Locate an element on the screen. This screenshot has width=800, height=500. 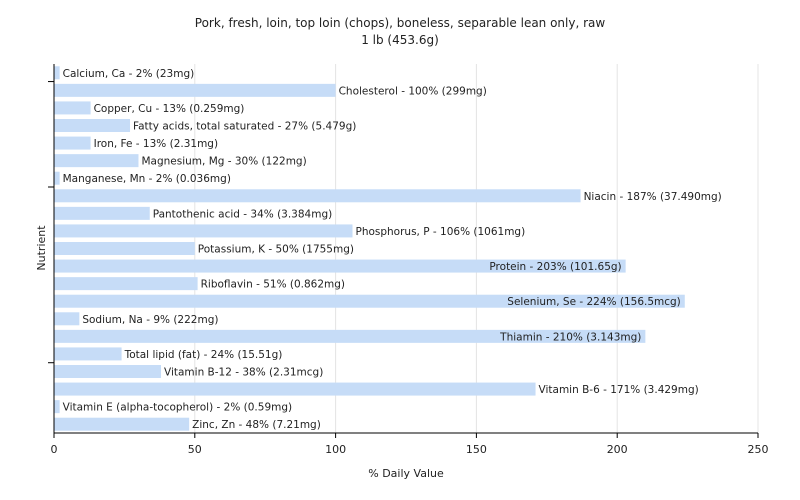
bar-label: Phosphorus, P - 106% (1061mg) is located at coordinates (440, 232).